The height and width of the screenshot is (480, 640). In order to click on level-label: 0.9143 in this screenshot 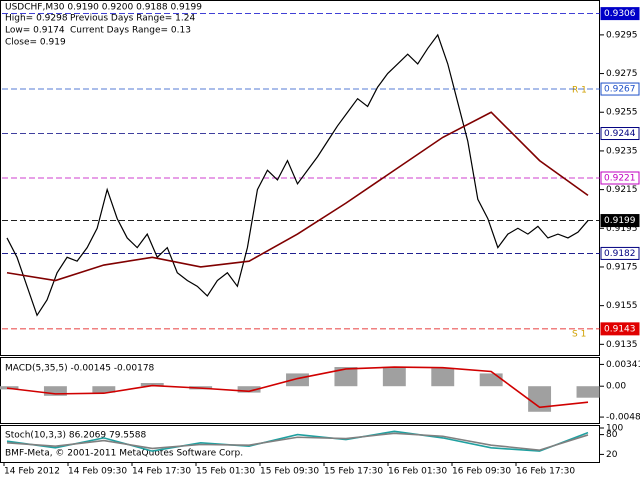, I will do `click(620, 329)`.